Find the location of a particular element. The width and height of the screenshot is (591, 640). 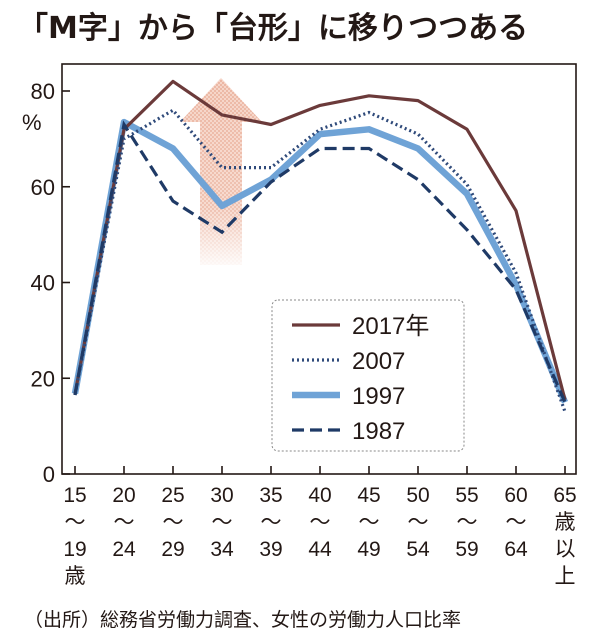

legend-label: 1987 is located at coordinates (378, 431).